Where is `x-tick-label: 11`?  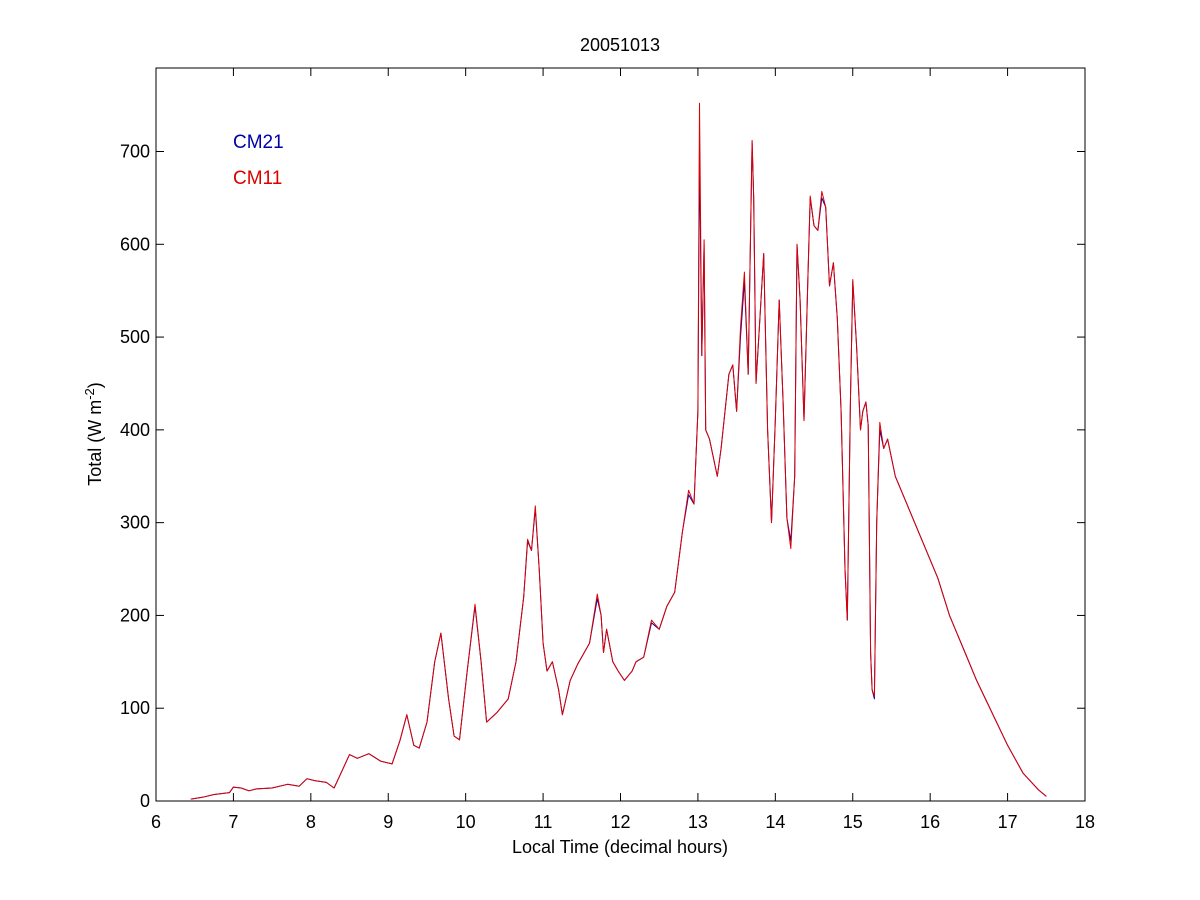
x-tick-label: 11 is located at coordinates (543, 822).